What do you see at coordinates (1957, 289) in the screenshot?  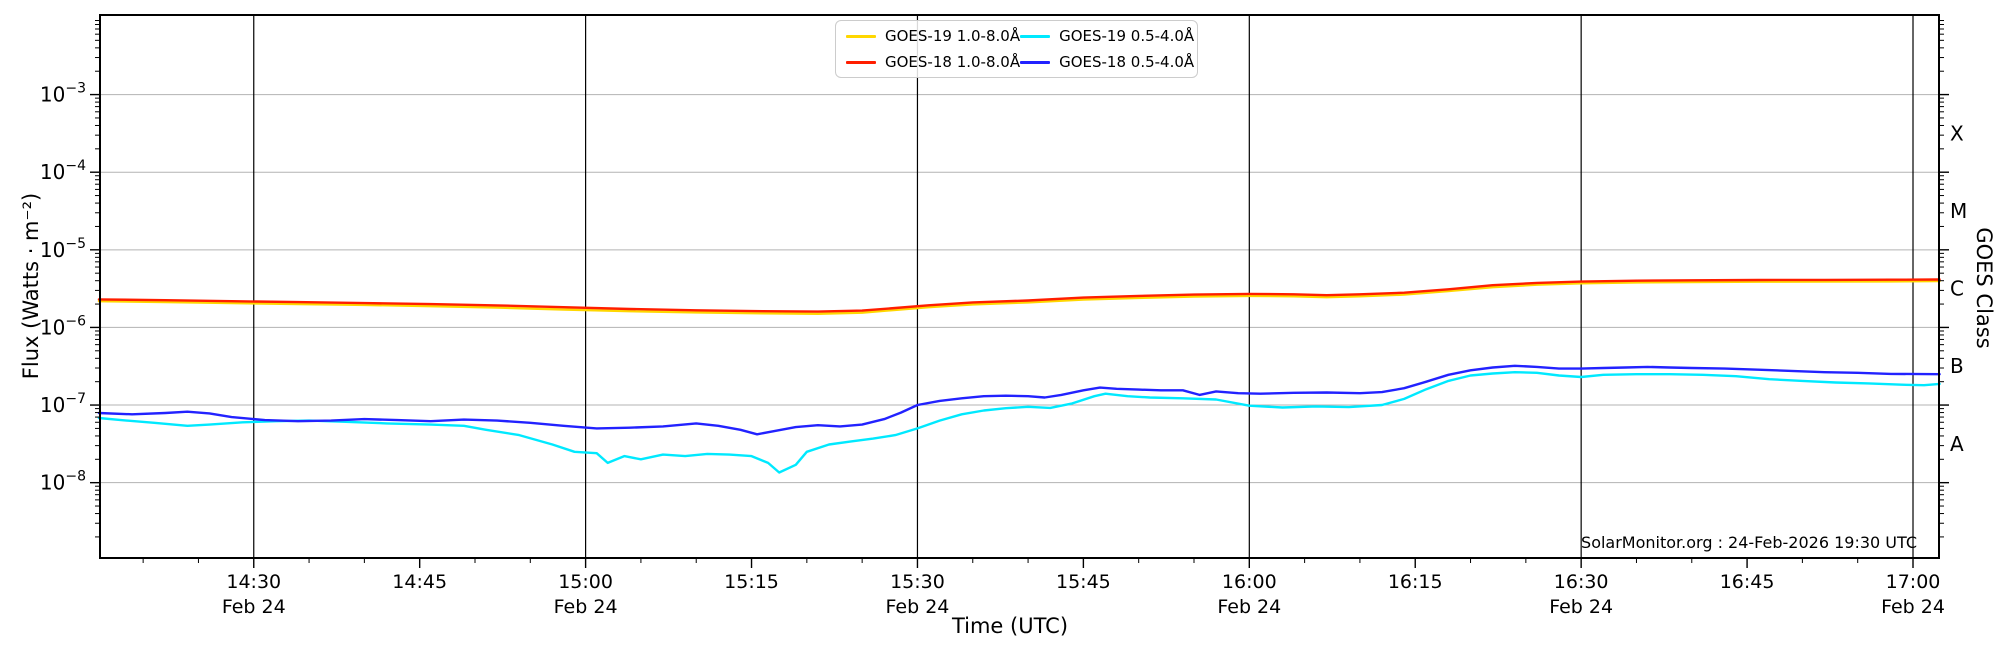 I see `svg-text: C` at bounding box center [1957, 289].